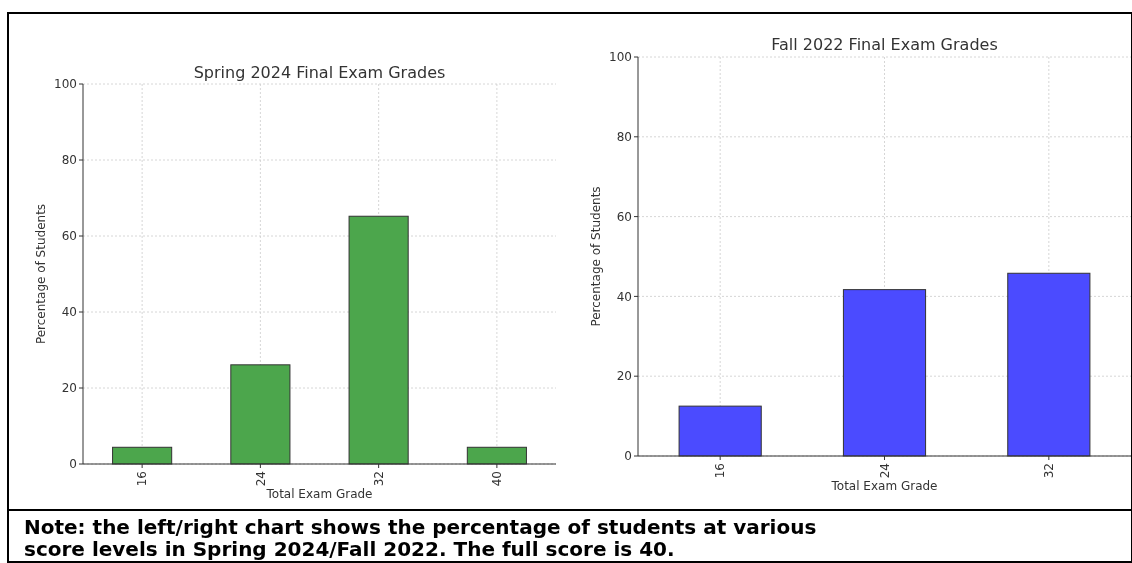  What do you see at coordinates (884, 44) in the screenshot?
I see `chart-title: Fall 2022 Final Exam Grades` at bounding box center [884, 44].